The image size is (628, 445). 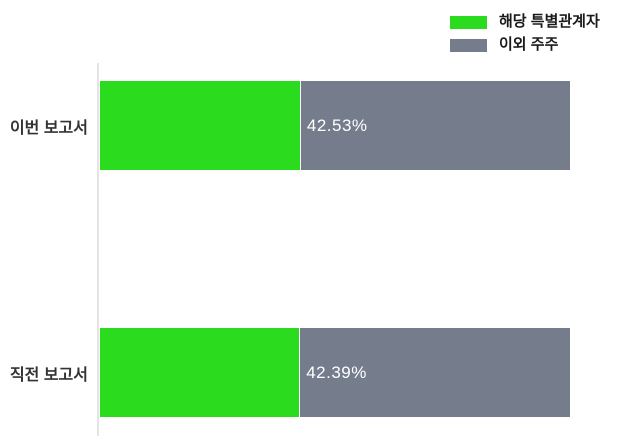 I want to click on category-label: 이번 보고서, so click(x=48, y=128).